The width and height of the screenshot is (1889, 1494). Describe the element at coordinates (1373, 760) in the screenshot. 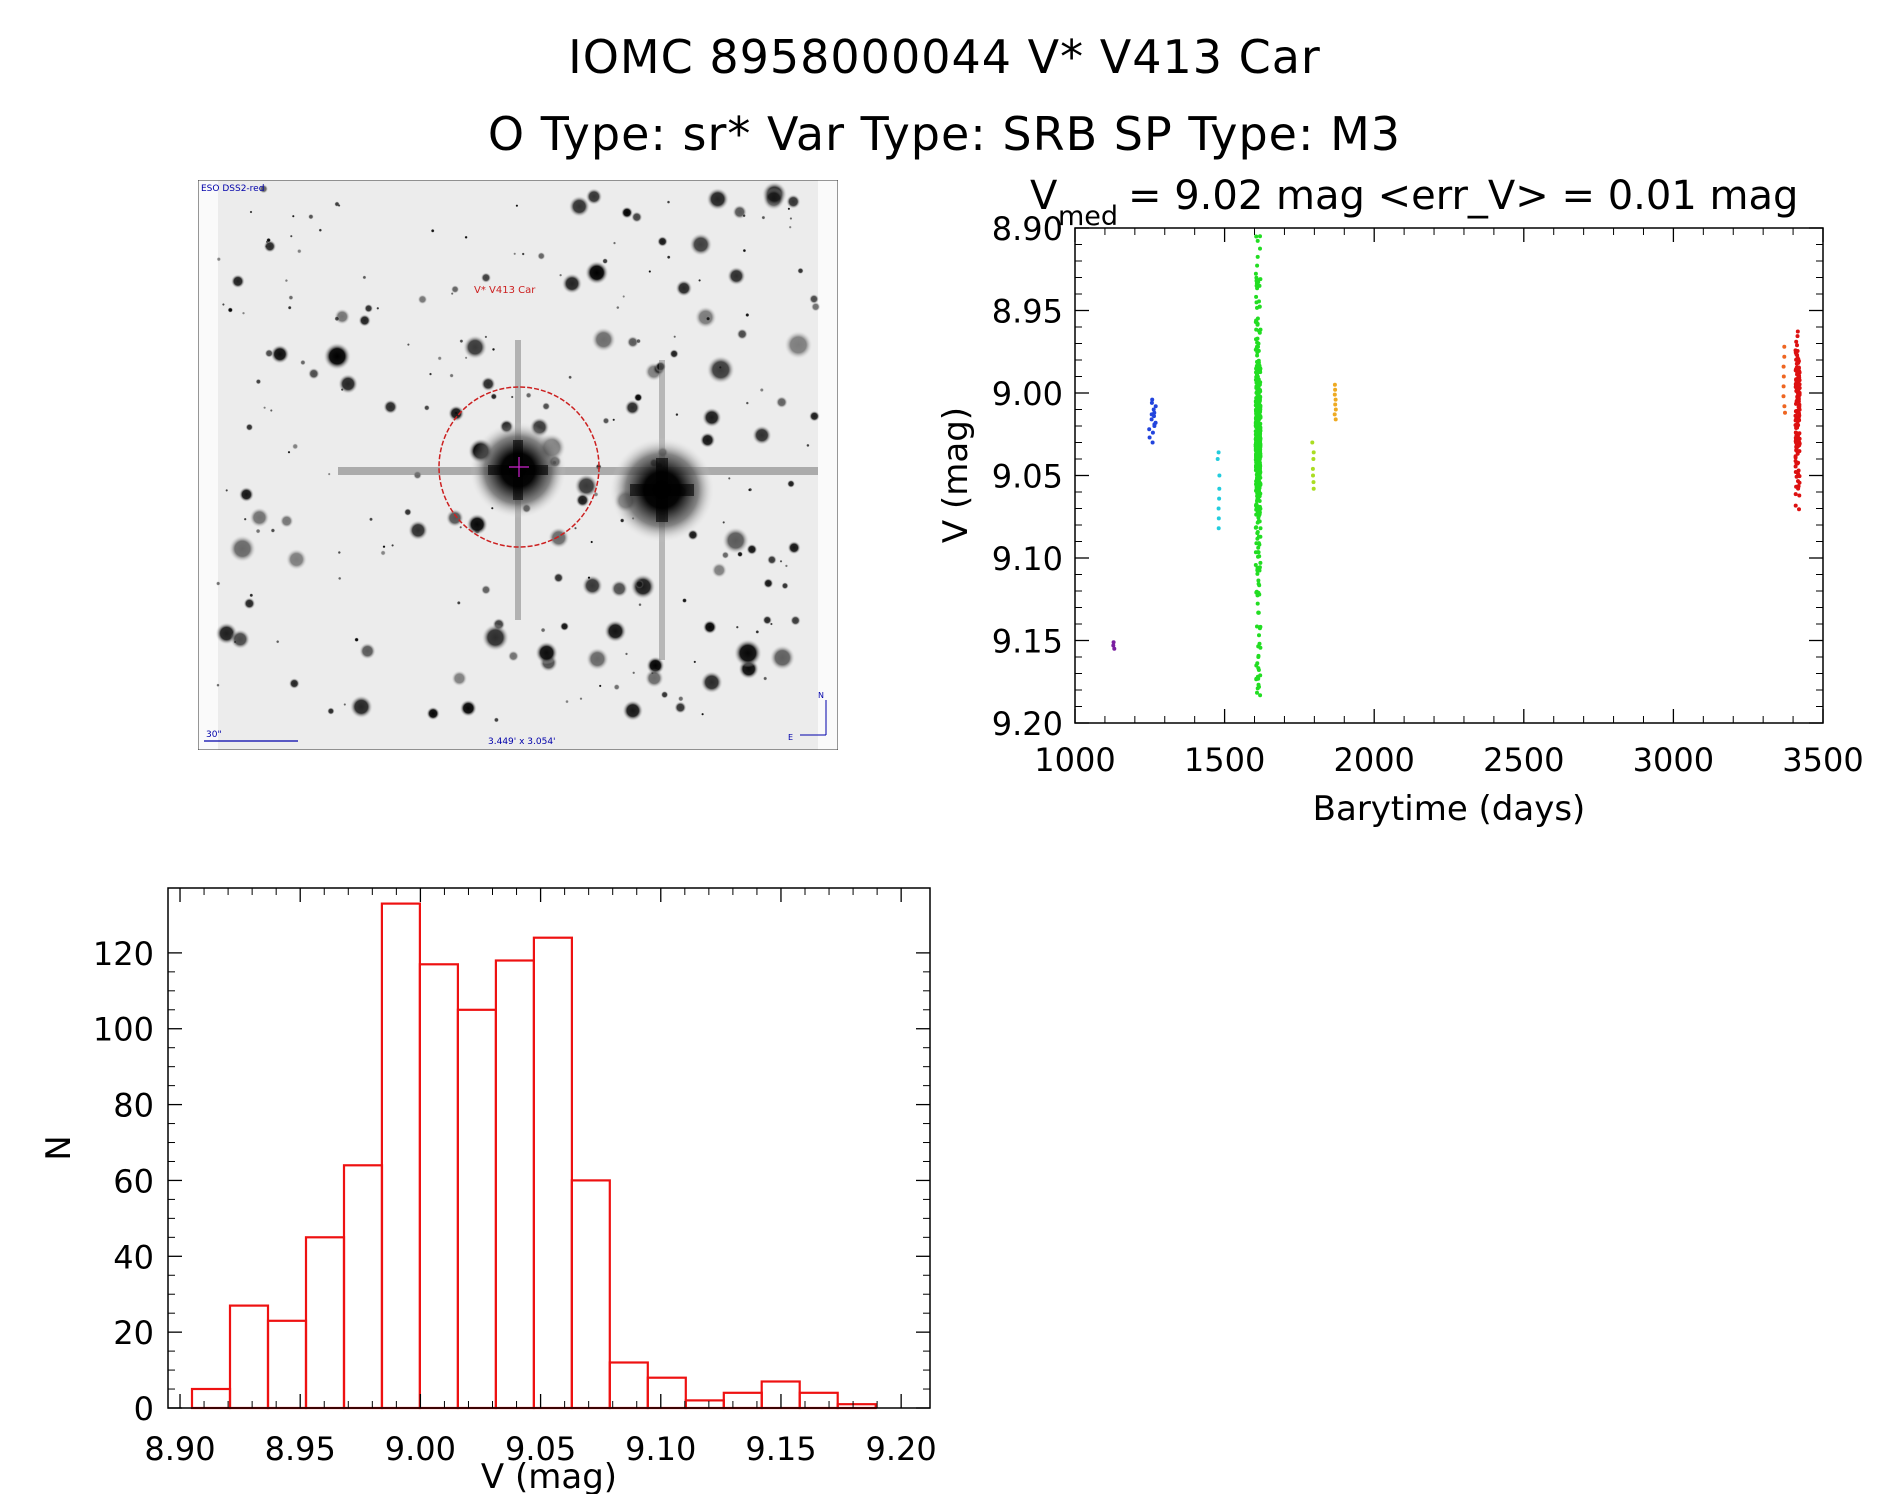

I see `lc-x-tick-label: 2000` at that location.